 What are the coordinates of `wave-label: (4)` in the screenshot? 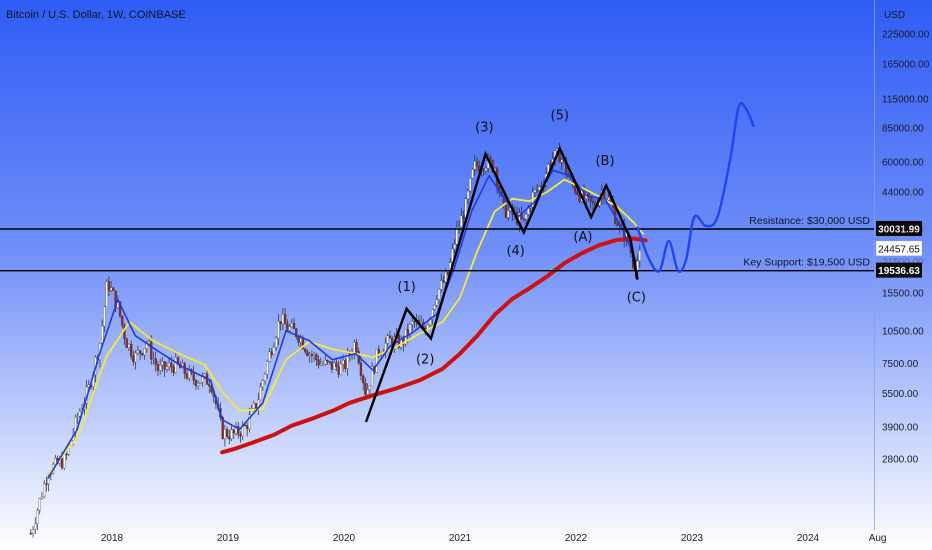 It's located at (515, 251).